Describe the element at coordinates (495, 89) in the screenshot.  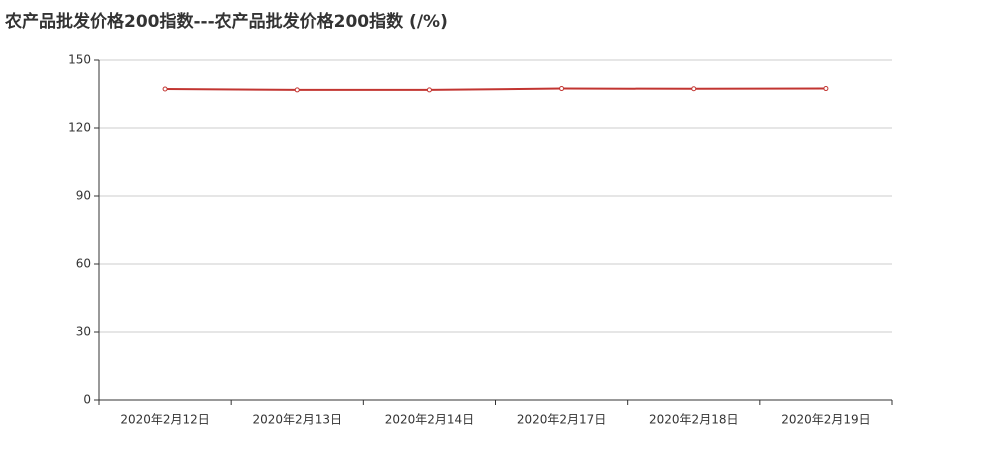
I see `series-line` at that location.